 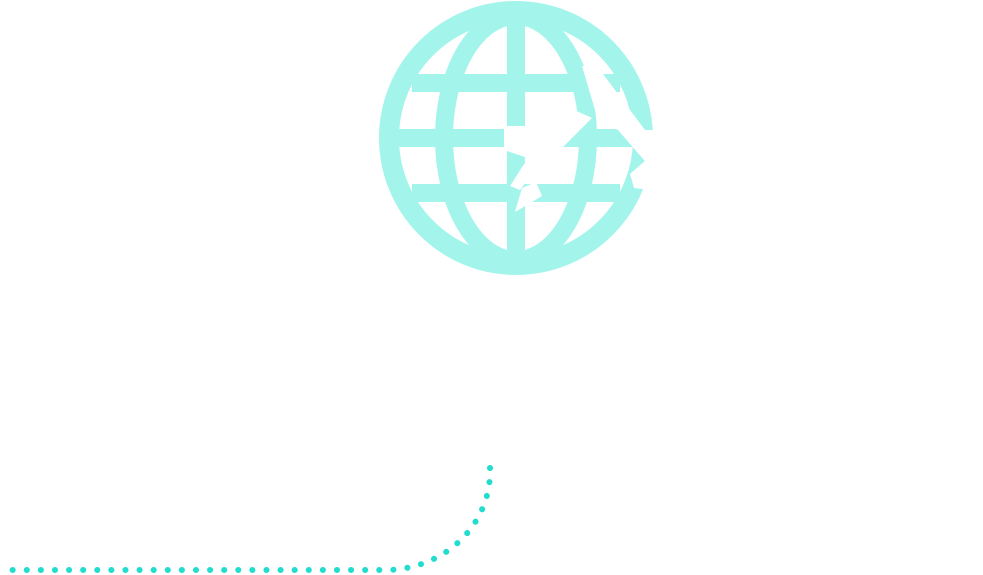 What do you see at coordinates (528, 197) in the screenshot?
I see `cutout-tail` at bounding box center [528, 197].